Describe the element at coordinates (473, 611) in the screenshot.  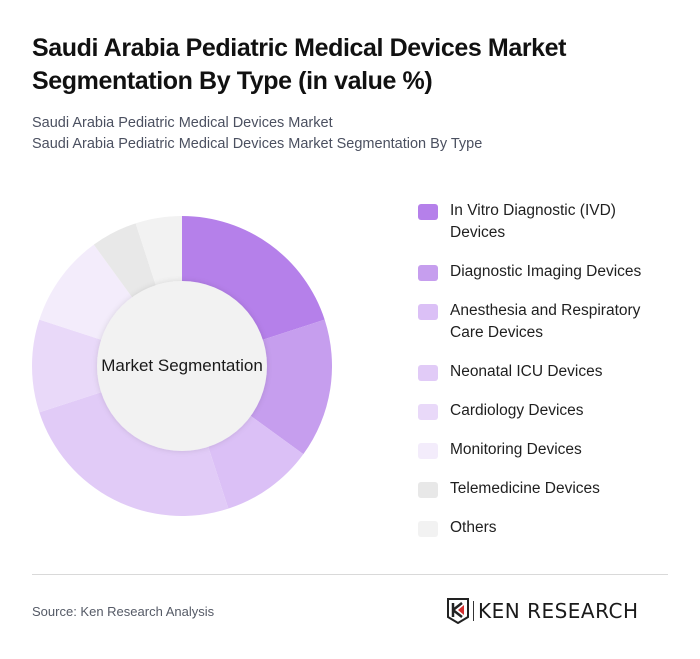
I see `logo-separator` at that location.